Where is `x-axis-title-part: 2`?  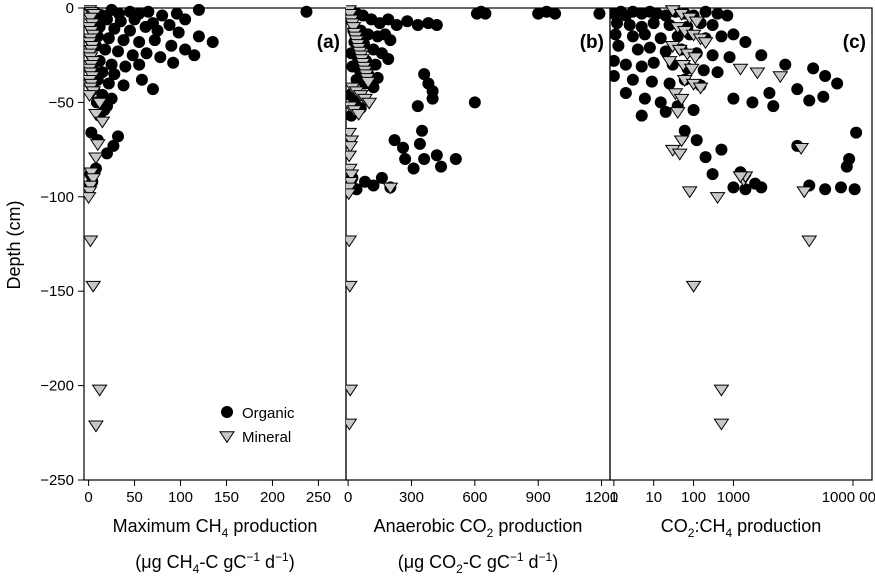
x-axis-title-part: 2 is located at coordinates (691, 533).